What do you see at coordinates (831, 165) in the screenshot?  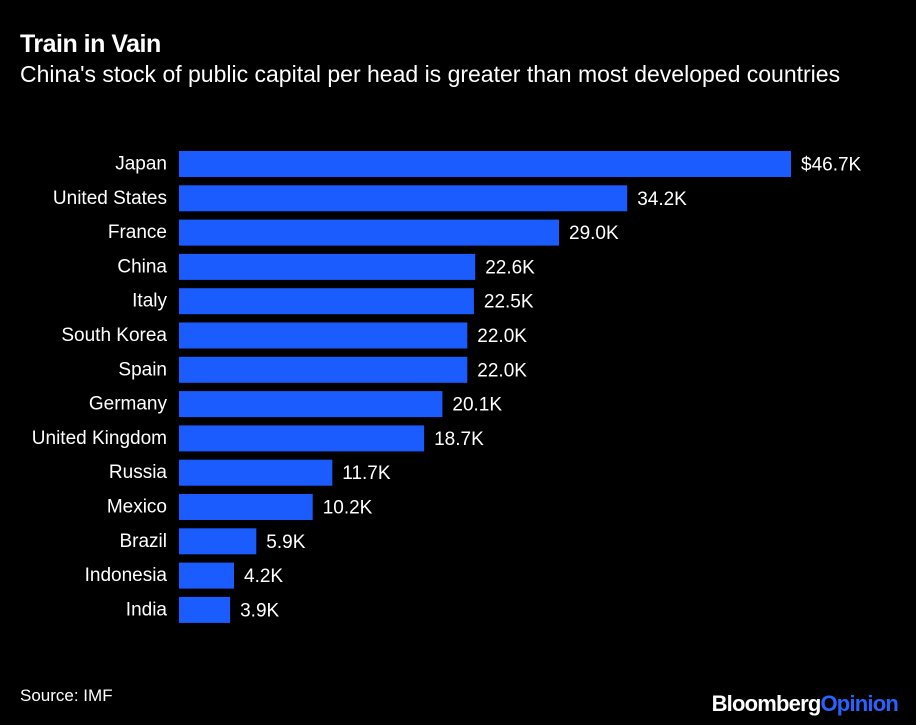 I see `value-label-japan: $46.7K` at bounding box center [831, 165].